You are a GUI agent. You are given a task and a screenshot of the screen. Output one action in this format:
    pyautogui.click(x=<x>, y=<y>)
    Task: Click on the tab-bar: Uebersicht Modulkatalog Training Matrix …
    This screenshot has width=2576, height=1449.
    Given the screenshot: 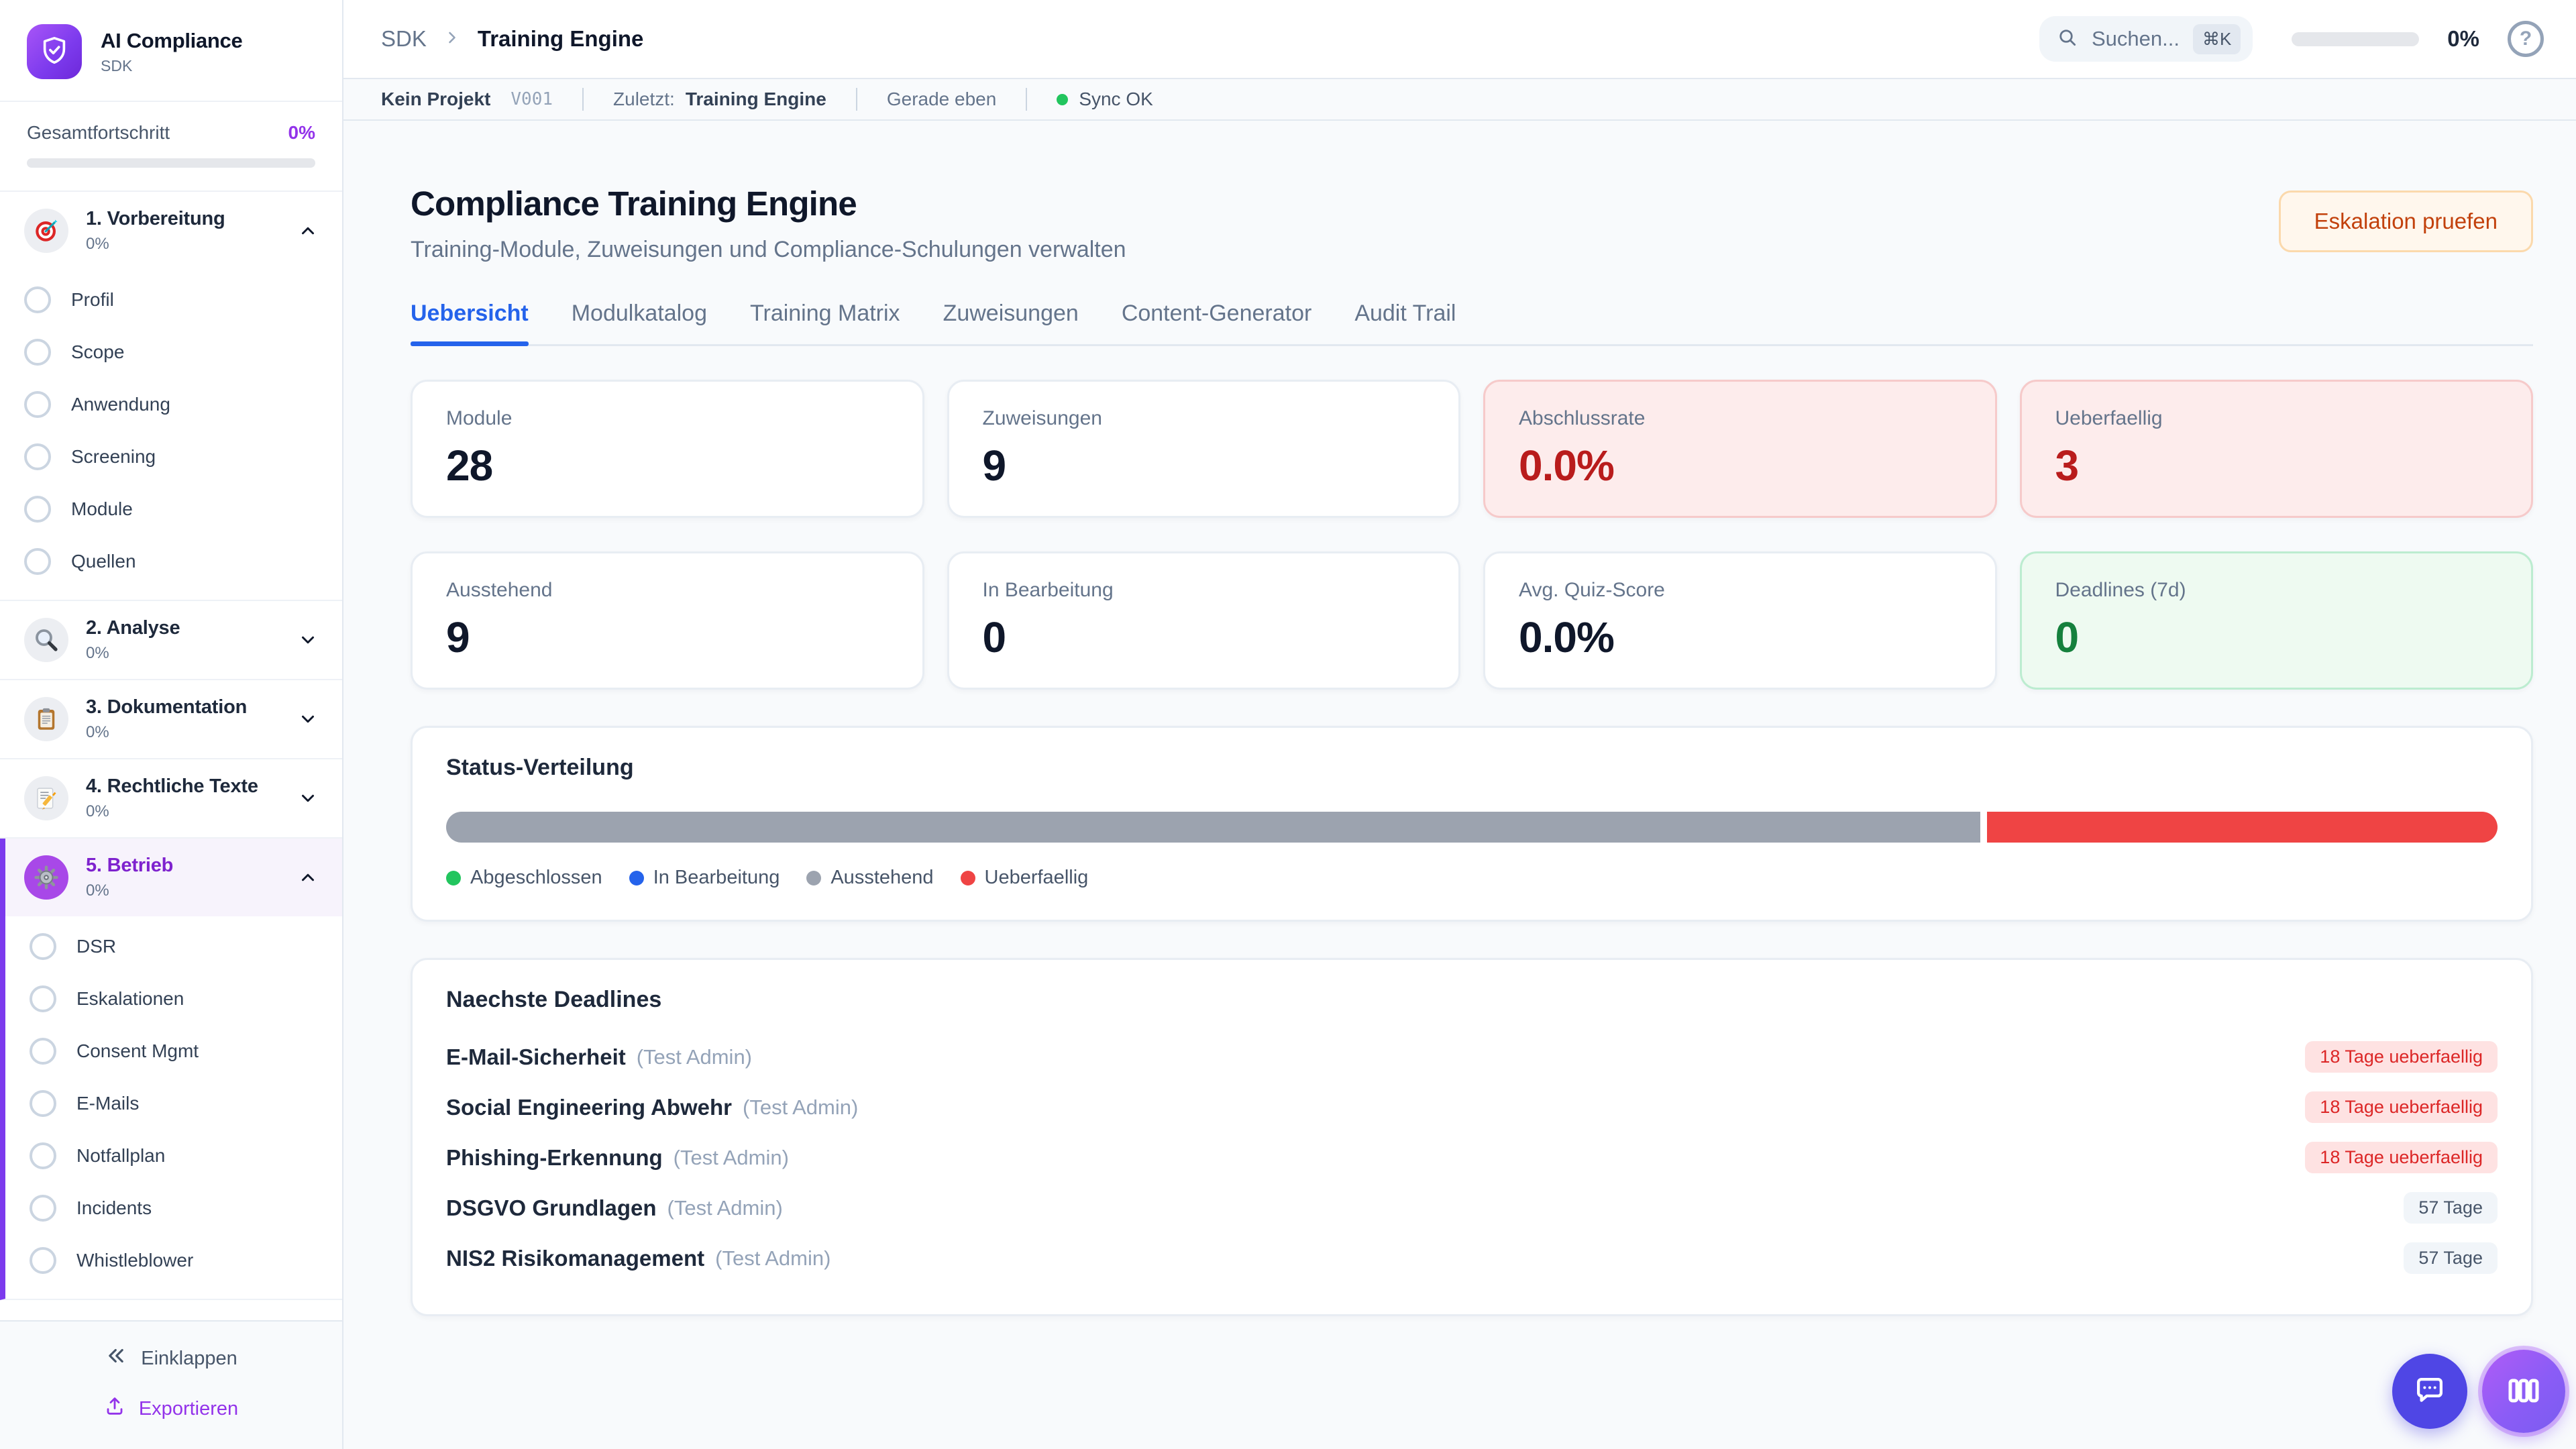 What is the action you would take?
    pyautogui.click(x=1472, y=323)
    